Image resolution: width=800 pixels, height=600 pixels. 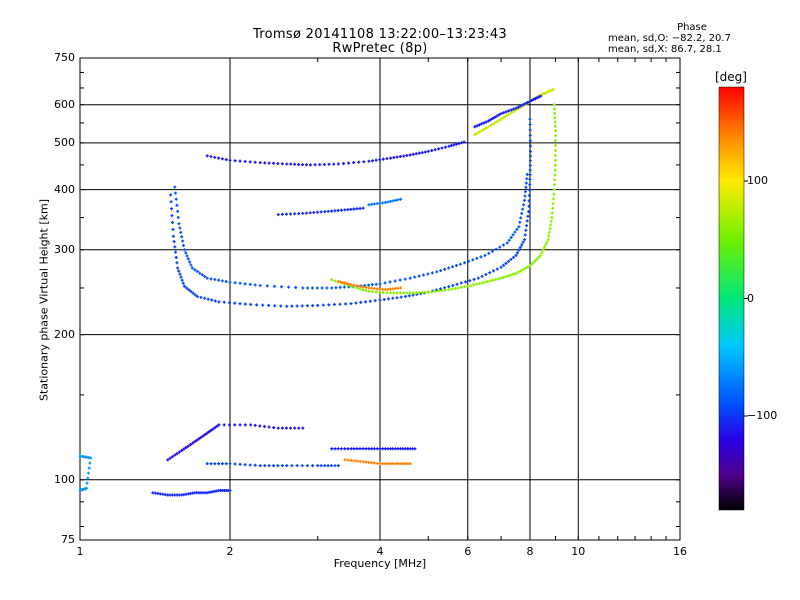 I want to click on phase-stats-header: Phase, so click(x=692, y=27).